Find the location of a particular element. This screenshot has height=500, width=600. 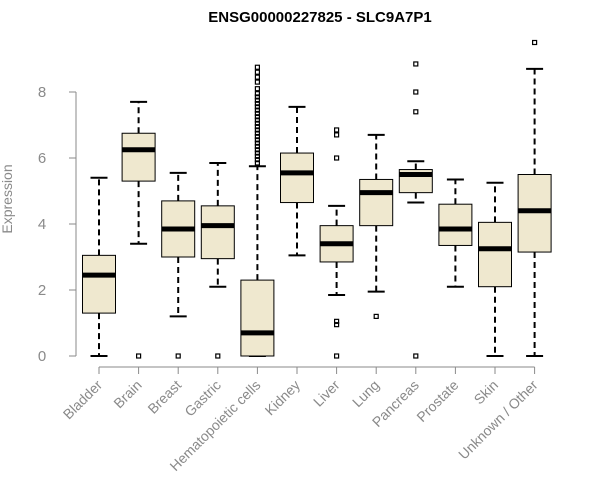

y-tick-label: 0 is located at coordinates (42, 356).